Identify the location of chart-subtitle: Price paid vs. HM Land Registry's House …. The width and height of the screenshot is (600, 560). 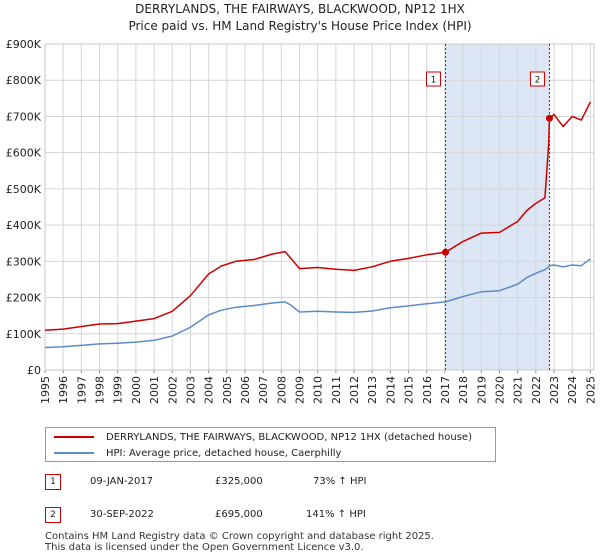
(300, 26).